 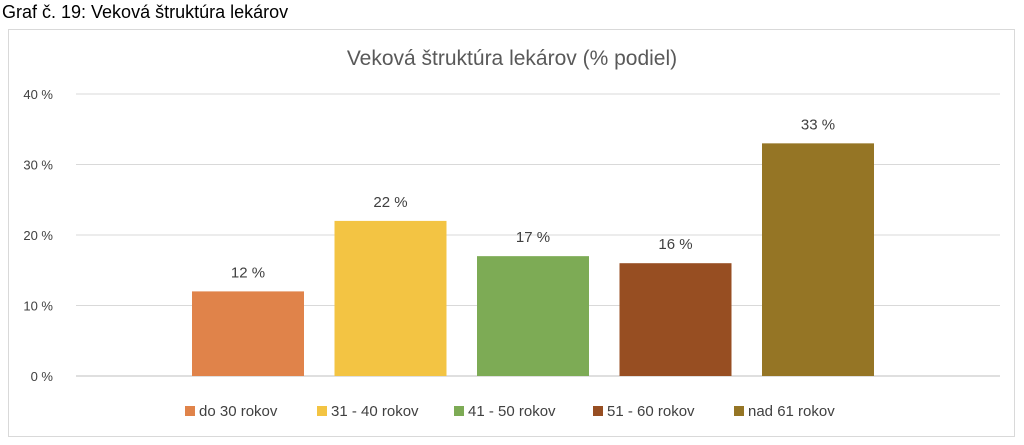 I want to click on legend-item-label: do 30 rokov, so click(x=238, y=411).